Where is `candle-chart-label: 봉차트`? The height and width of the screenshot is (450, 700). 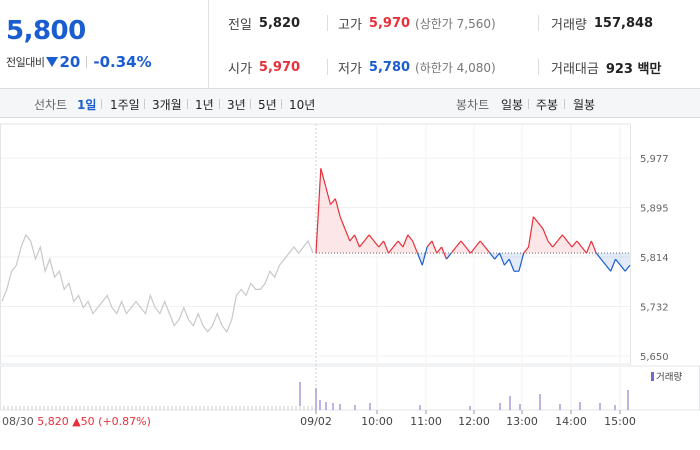
candle-chart-label: 봉차트 is located at coordinates (473, 105).